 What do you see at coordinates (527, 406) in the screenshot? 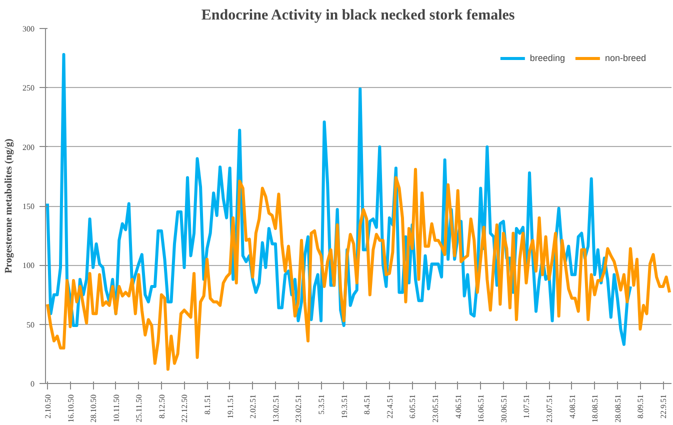
I see `x-tick-label: 1.07.51` at bounding box center [527, 406].